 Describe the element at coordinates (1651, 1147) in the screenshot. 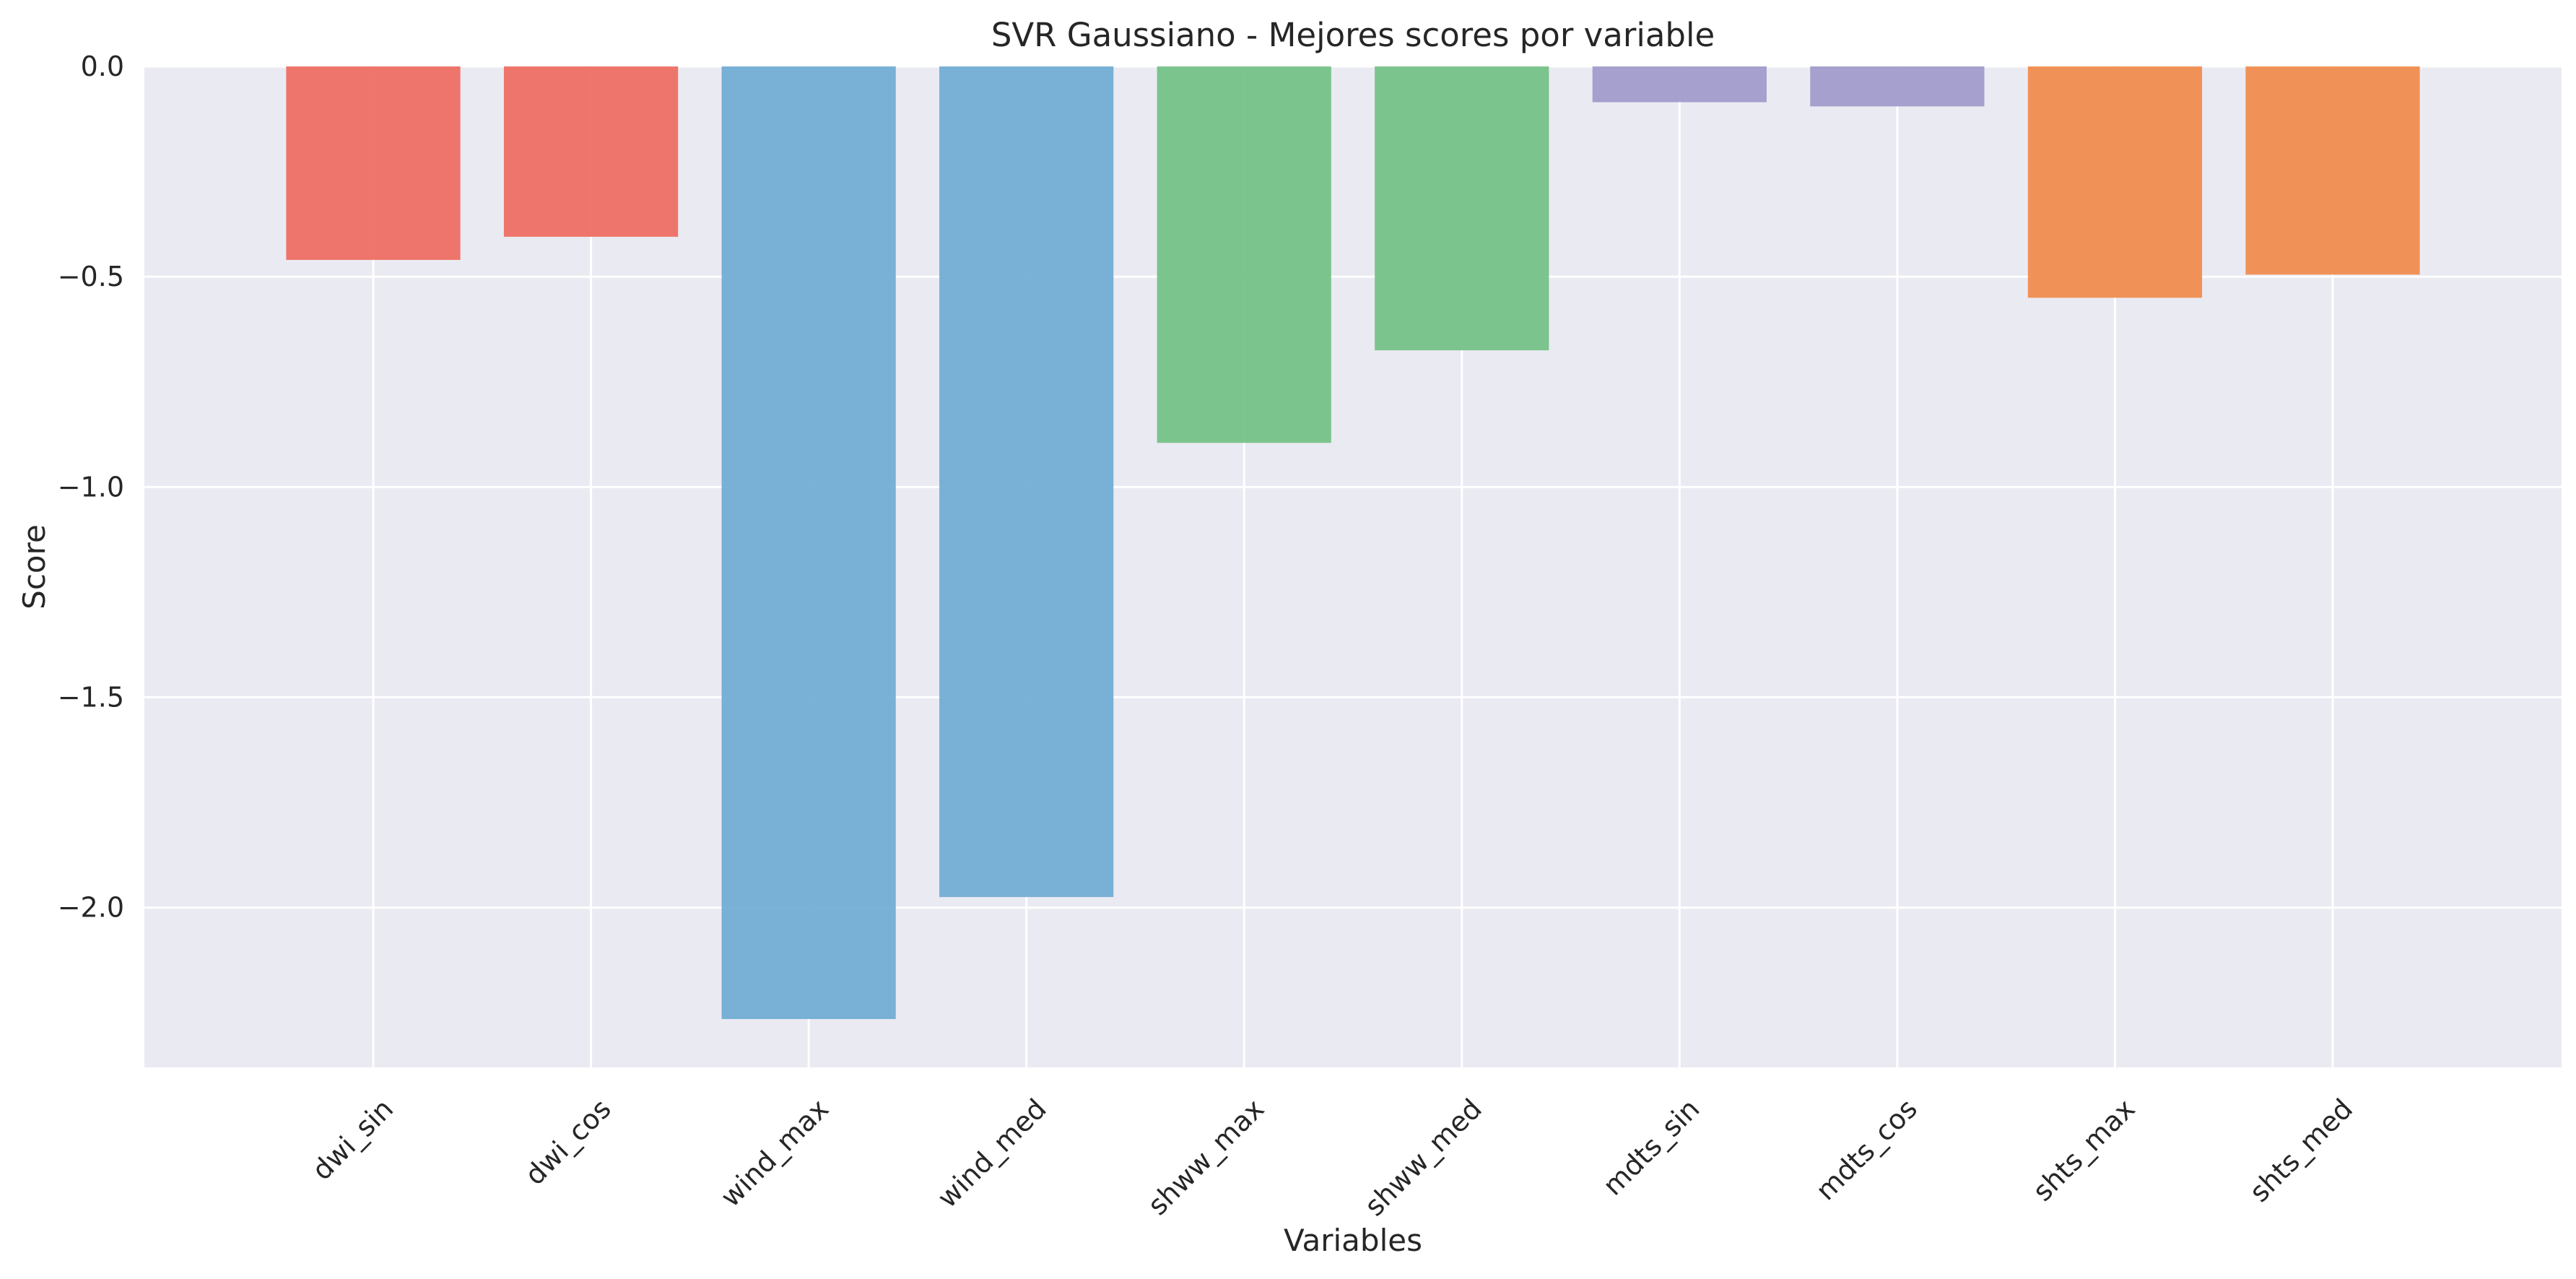

I see `x-tick-label: mdts_sin` at that location.